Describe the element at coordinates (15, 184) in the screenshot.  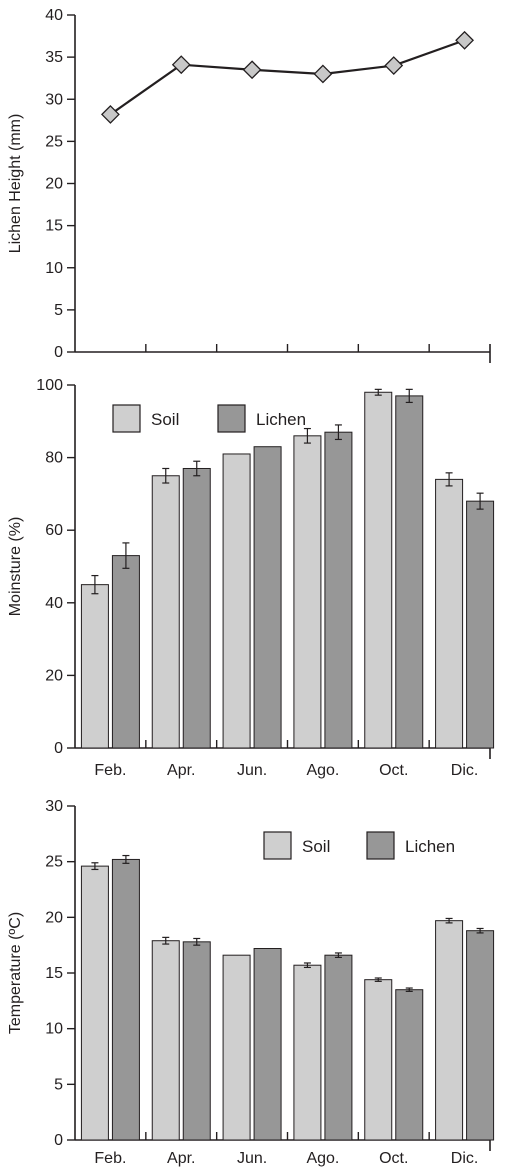
I see `y-axis-label: Lichen Height (mm)` at that location.